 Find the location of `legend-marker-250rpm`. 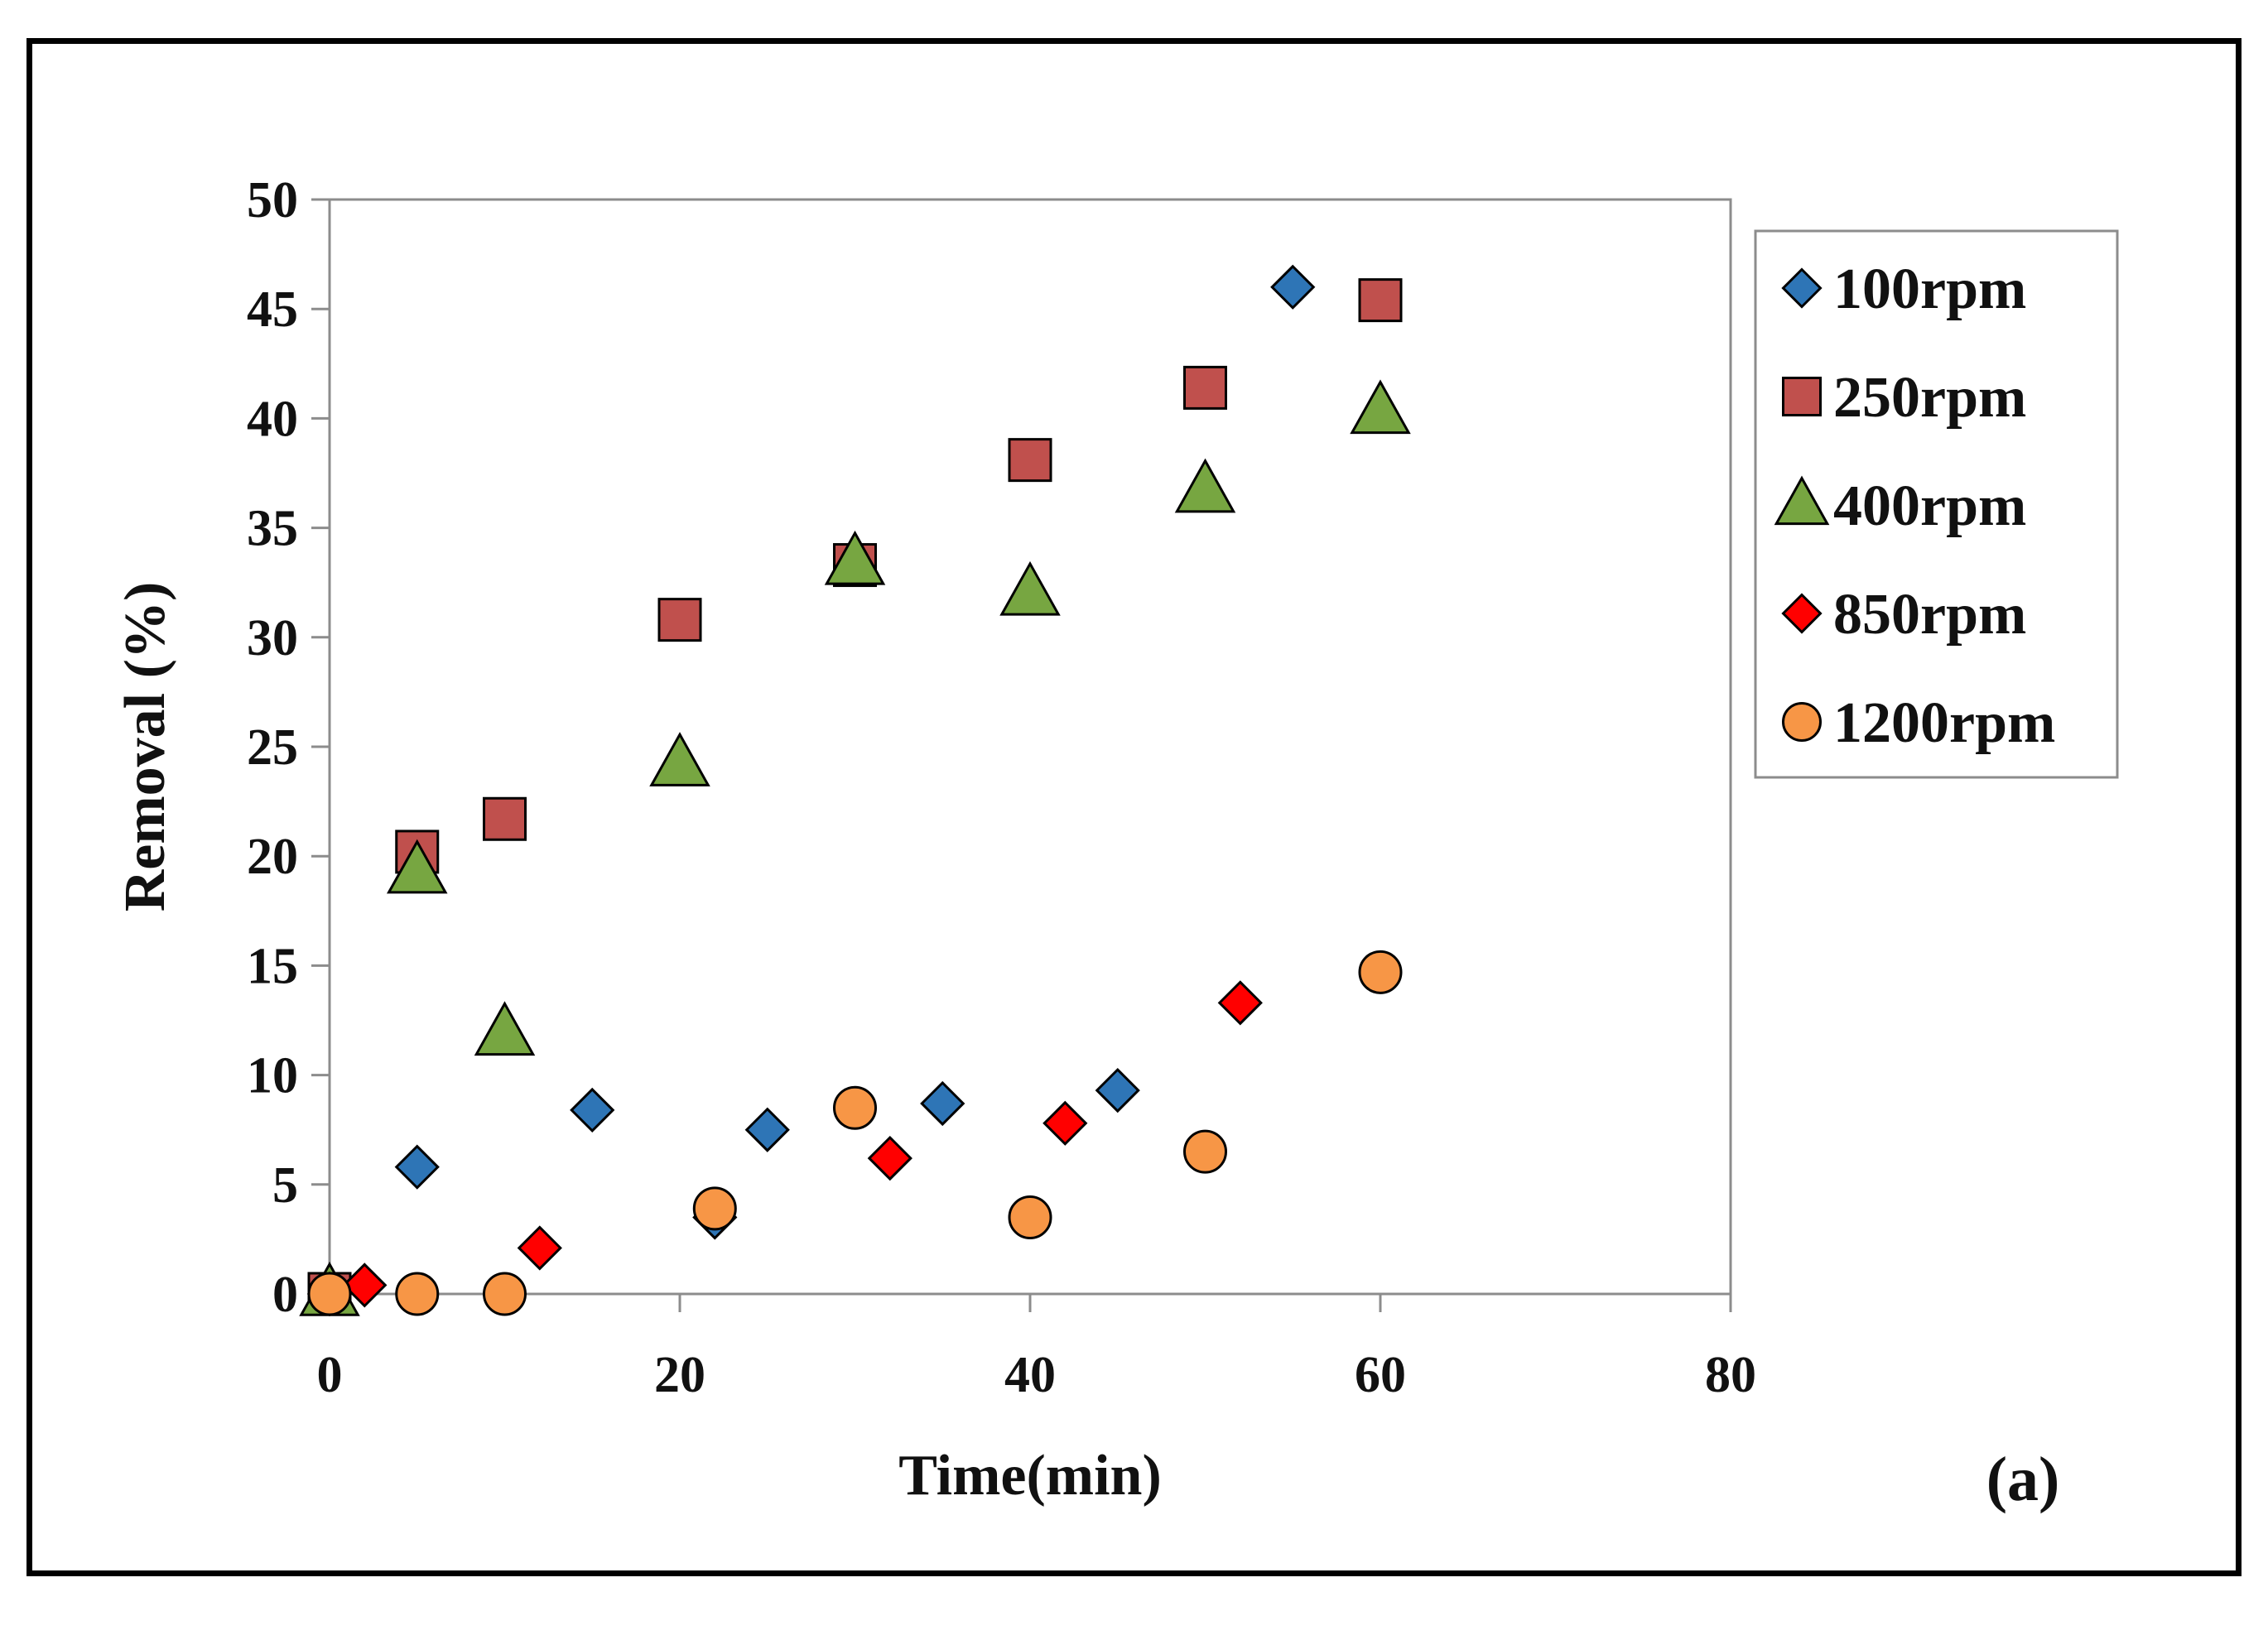

legend-marker-250rpm is located at coordinates (1802, 397).